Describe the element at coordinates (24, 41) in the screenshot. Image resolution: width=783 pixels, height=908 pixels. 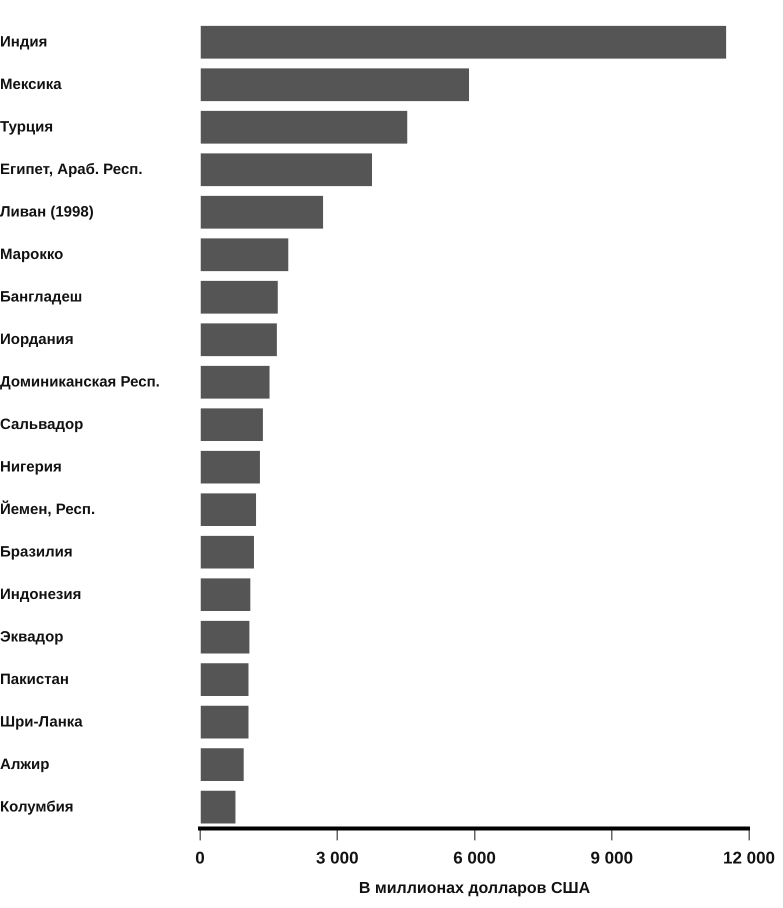
I see `y-tick-label: Индия` at that location.